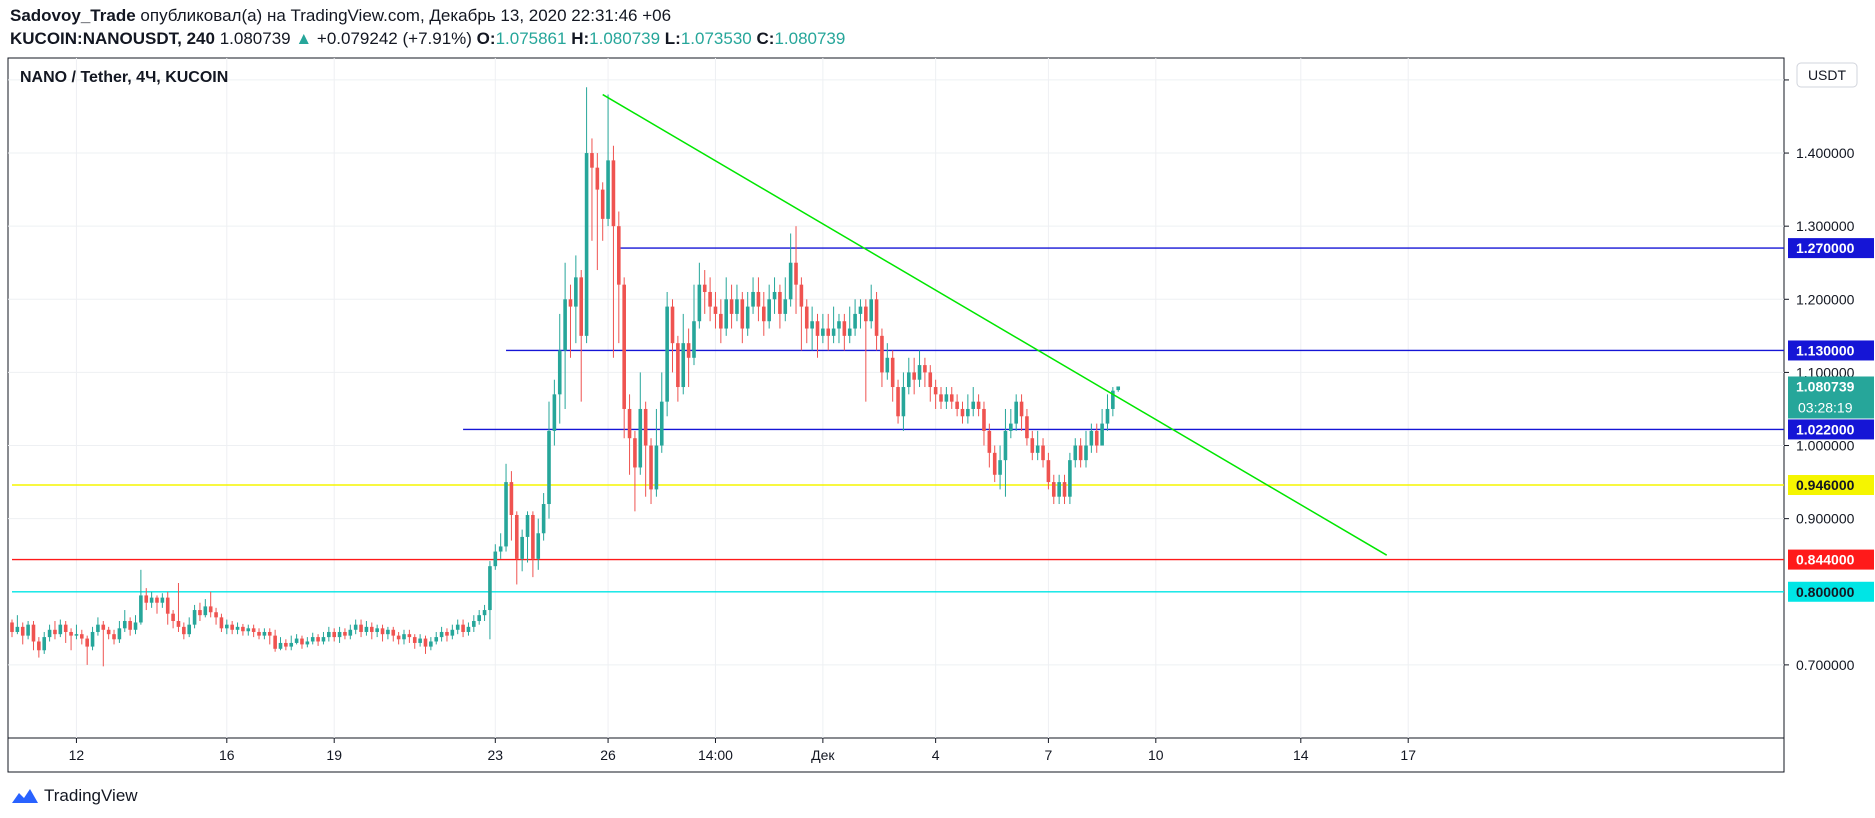 This screenshot has height=818, width=1875. Describe the element at coordinates (124, 77) in the screenshot. I see `chart-title: NANO / Tether, 4Ч, KUCOIN` at that location.